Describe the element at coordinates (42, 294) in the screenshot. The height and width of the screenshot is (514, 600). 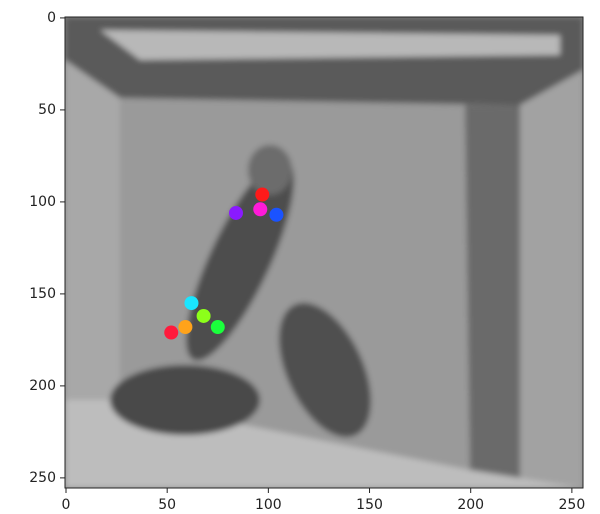
I see `y-tick-label: 150` at that location.